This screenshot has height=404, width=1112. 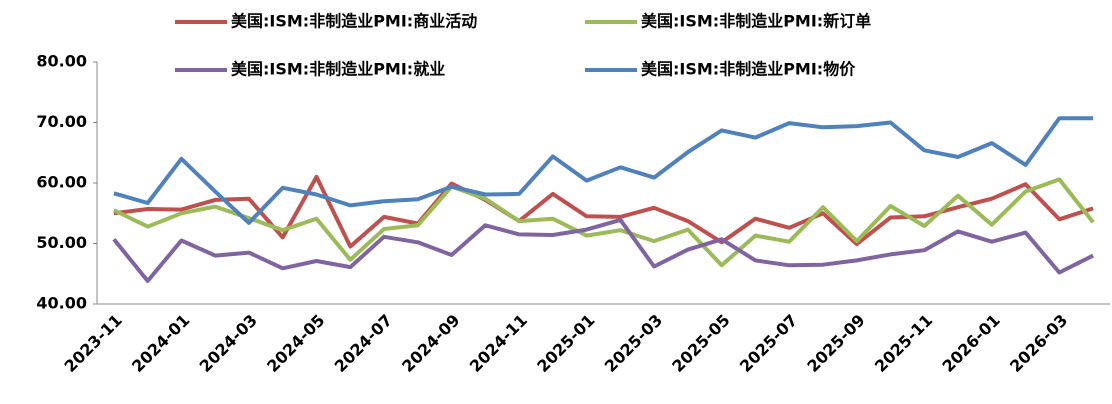 I want to click on x-tick-label: 2024-07, so click(x=363, y=343).